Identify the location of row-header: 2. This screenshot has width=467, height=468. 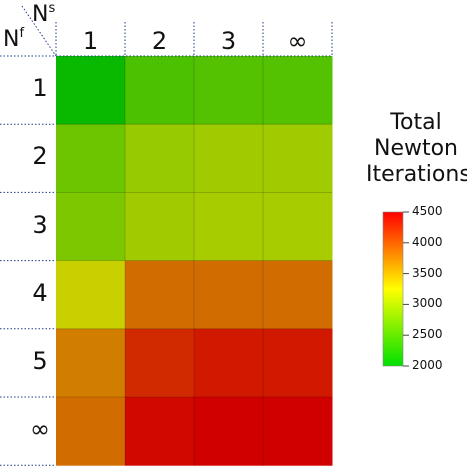
(40, 156).